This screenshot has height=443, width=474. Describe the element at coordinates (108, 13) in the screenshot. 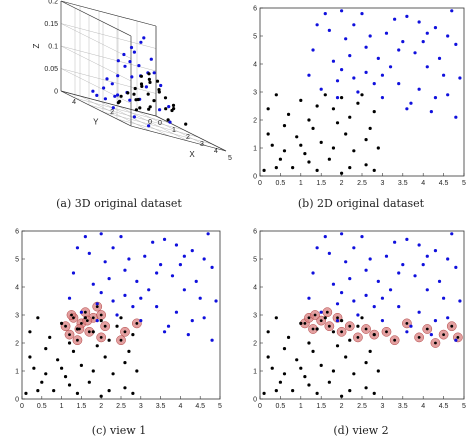

I see `box-edge` at that location.